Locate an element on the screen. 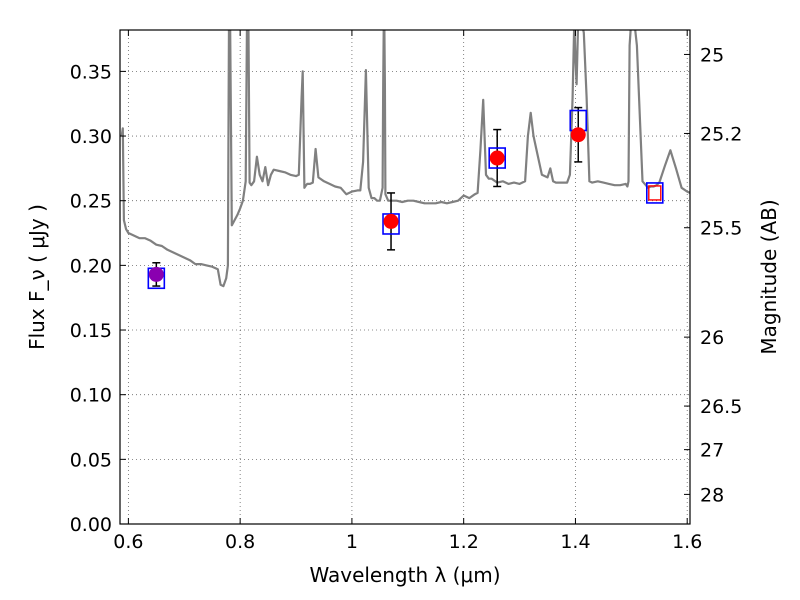 The image size is (800, 600). non-detection-marker is located at coordinates (655, 193).